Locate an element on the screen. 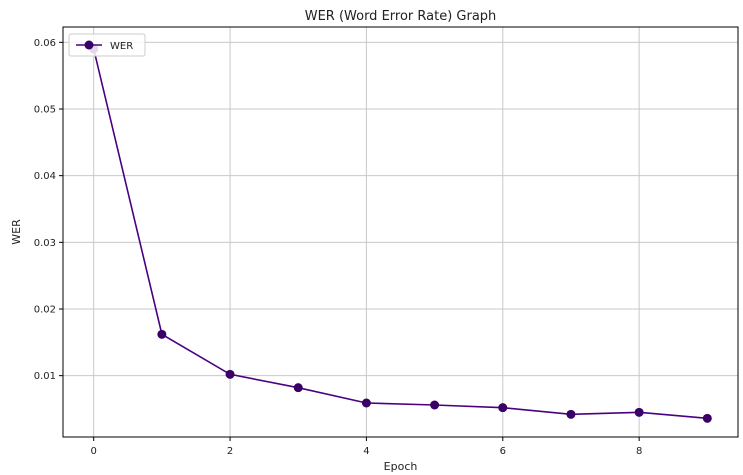 Image resolution: width=743 pixels, height=475 pixels. legend-box is located at coordinates (107, 45).